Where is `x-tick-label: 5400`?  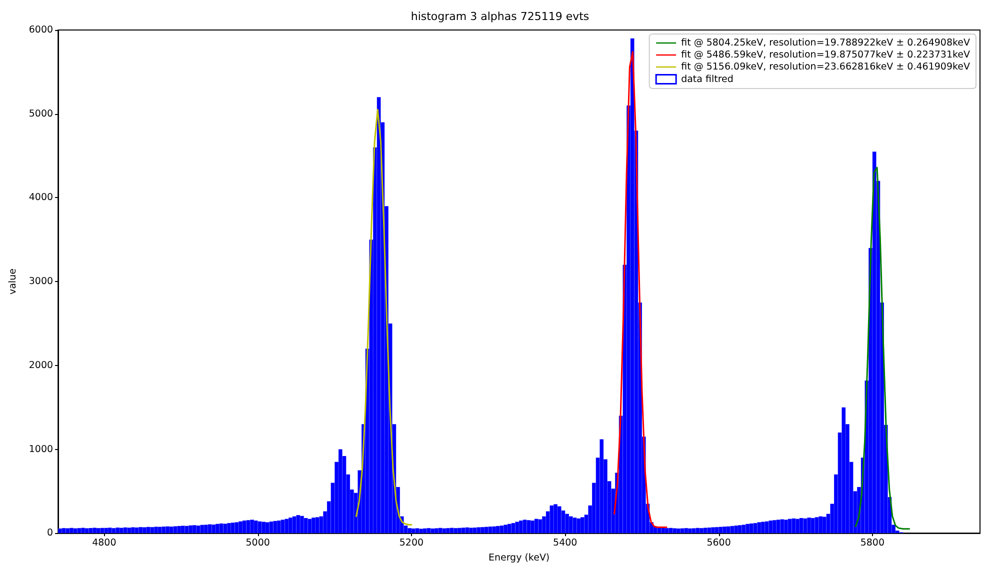 x-tick-label: 5400 is located at coordinates (565, 543).